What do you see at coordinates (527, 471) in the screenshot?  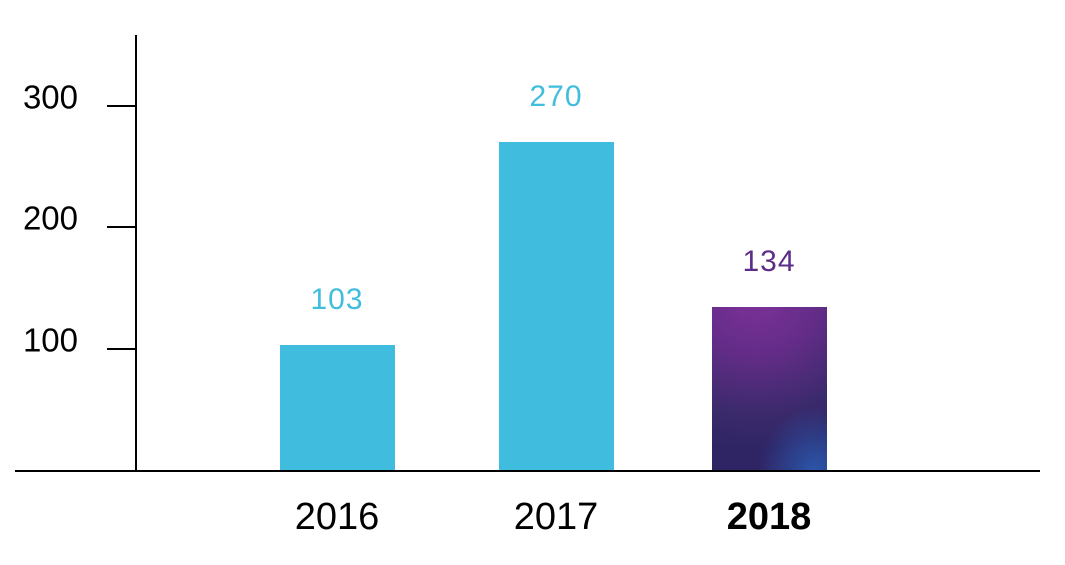 I see `x-axis-line` at bounding box center [527, 471].